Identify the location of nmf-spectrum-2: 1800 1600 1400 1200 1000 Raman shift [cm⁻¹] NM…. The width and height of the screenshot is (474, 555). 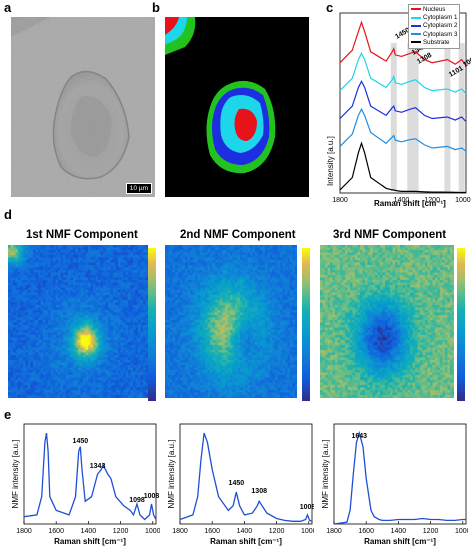
(241, 486).